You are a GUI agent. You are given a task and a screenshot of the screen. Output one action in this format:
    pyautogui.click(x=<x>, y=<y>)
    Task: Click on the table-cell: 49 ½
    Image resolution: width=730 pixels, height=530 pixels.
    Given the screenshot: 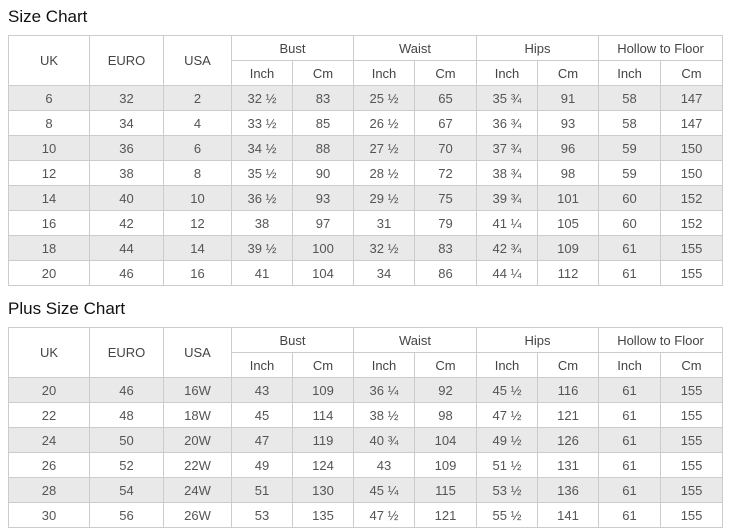 What is the action you would take?
    pyautogui.click(x=507, y=440)
    